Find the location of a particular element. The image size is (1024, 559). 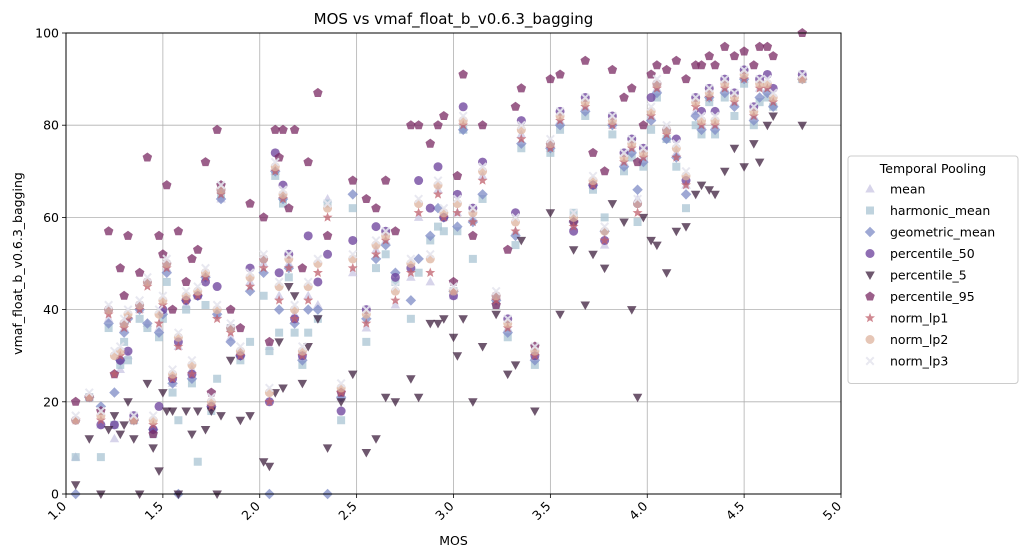

x-tick-label: 2.0 is located at coordinates (250, 510).